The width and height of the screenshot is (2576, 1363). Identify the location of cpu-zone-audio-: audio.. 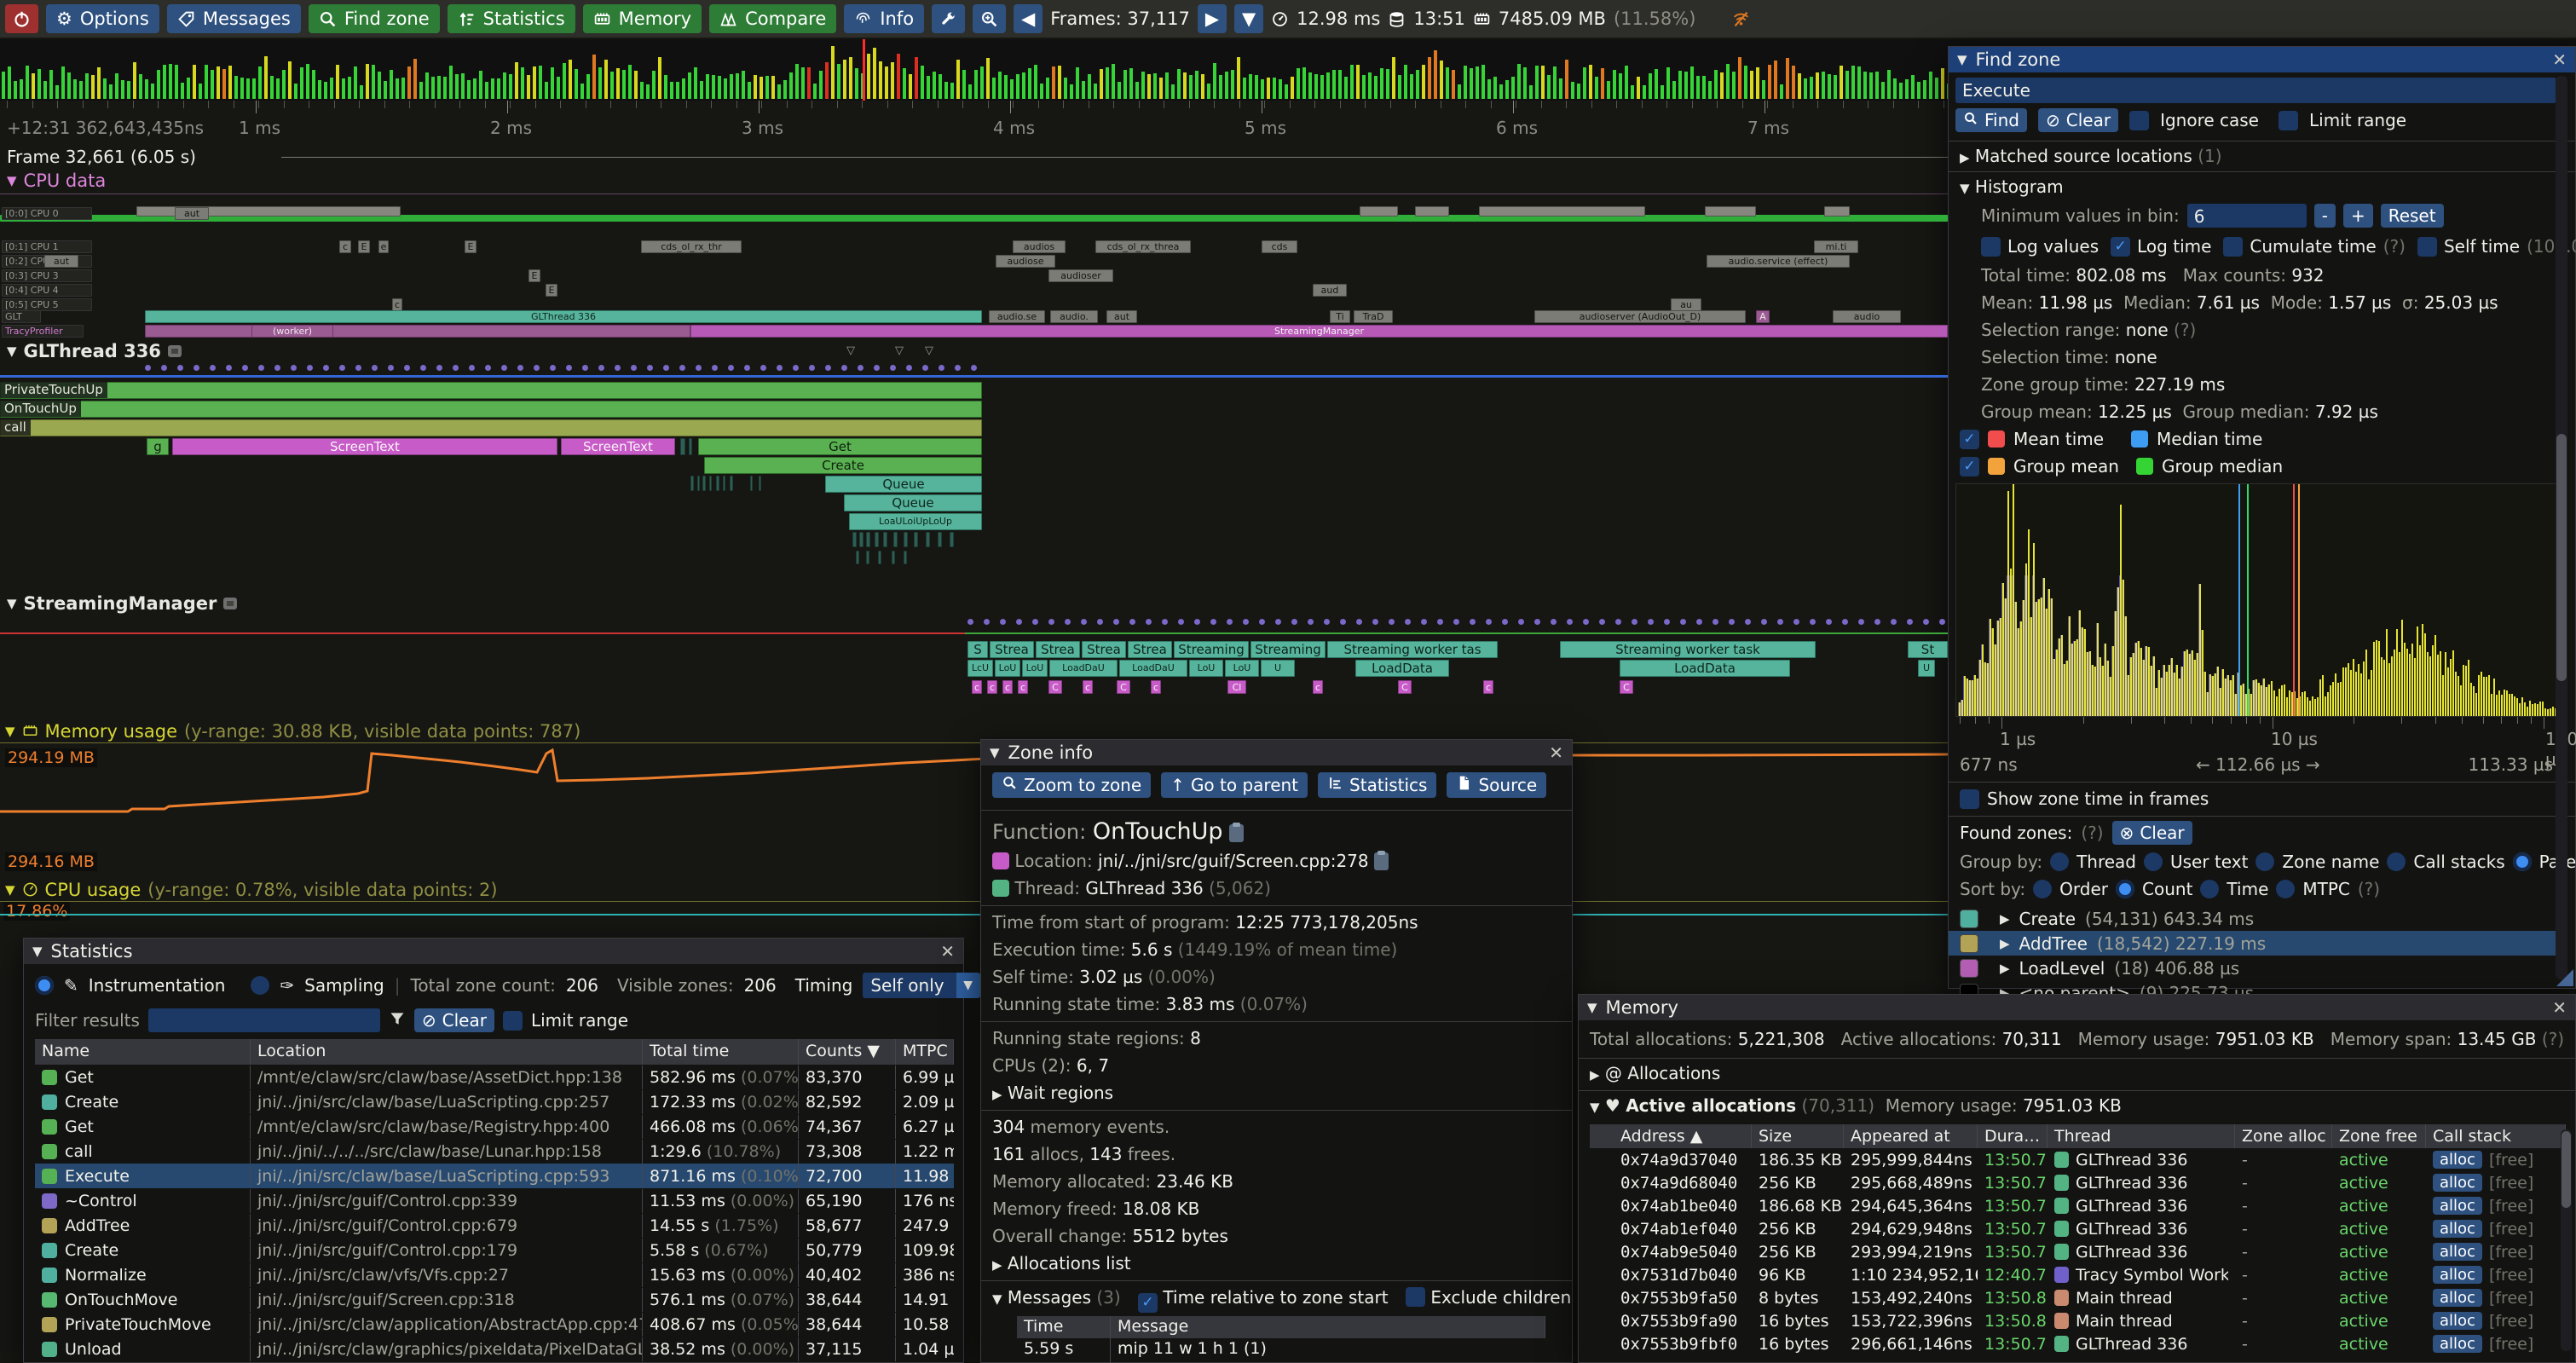
(1074, 316).